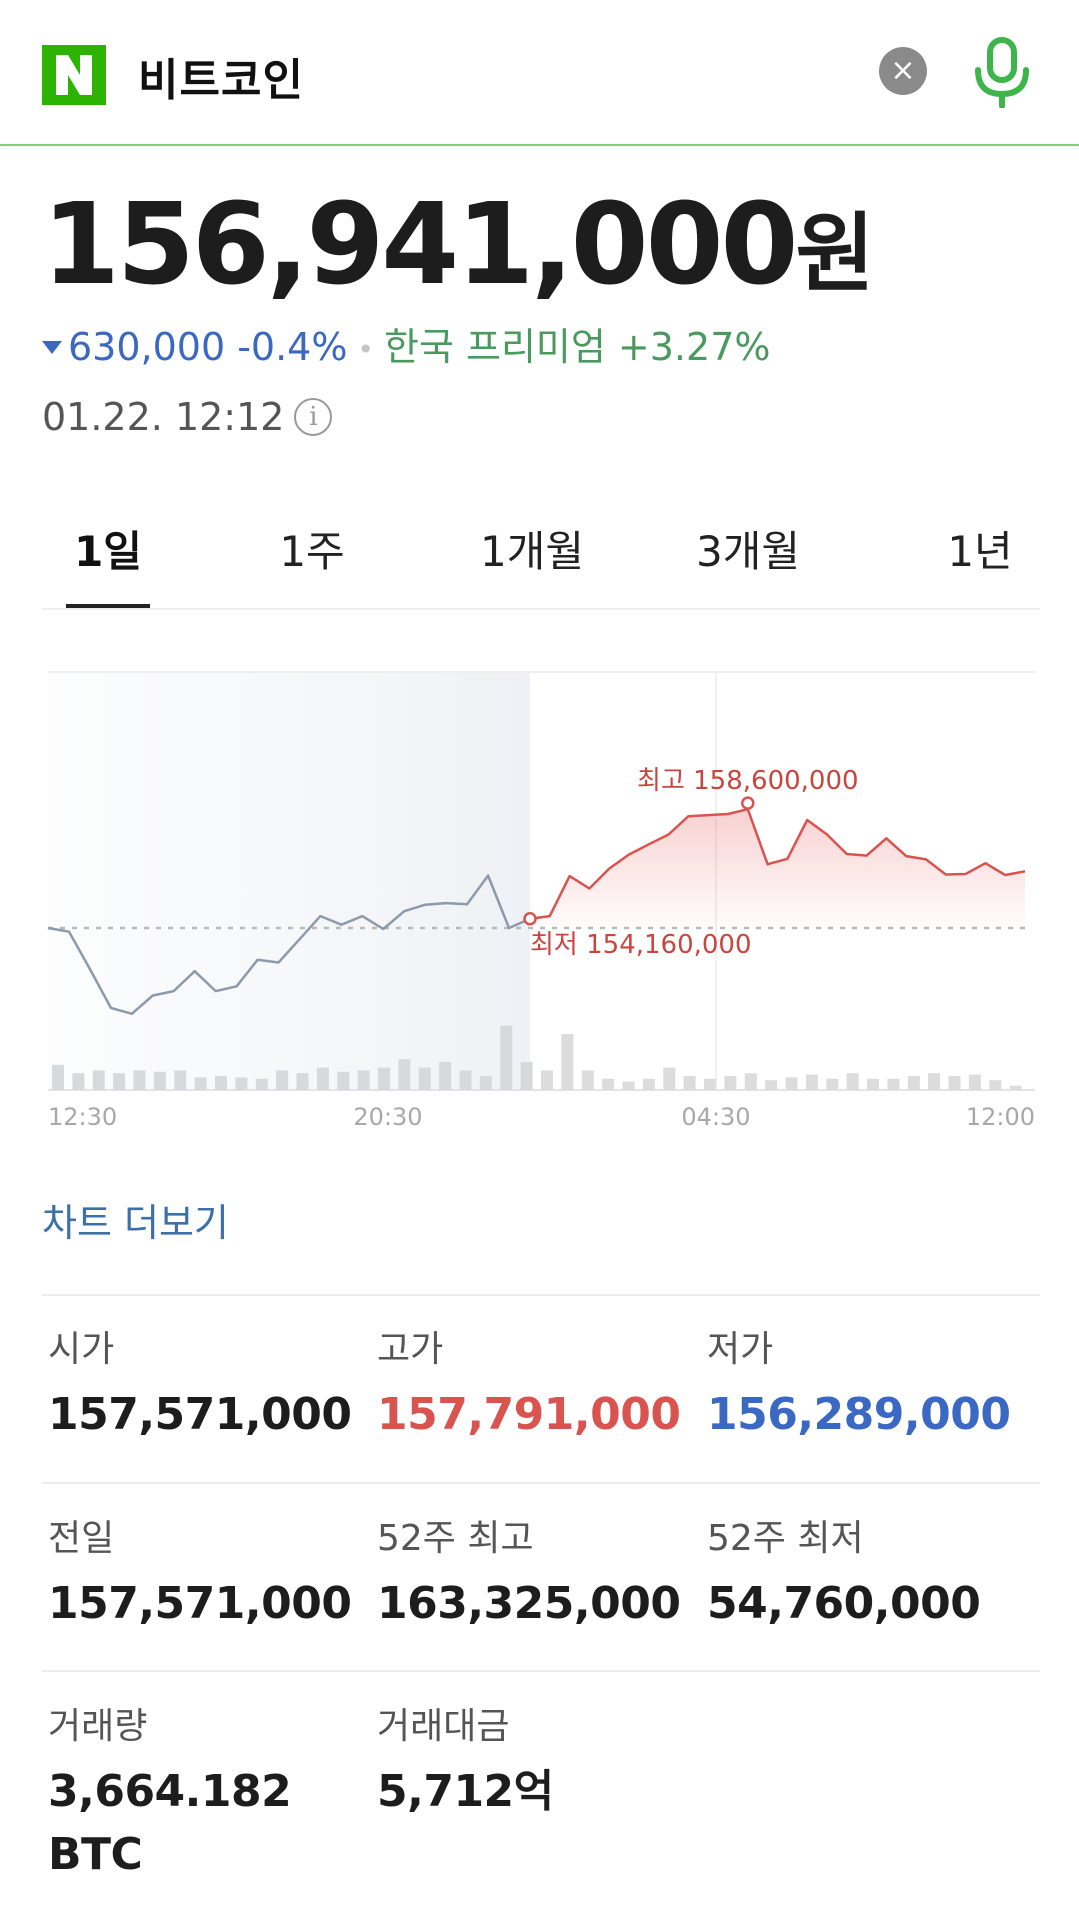  I want to click on stat-label: 전일, so click(81, 1538).